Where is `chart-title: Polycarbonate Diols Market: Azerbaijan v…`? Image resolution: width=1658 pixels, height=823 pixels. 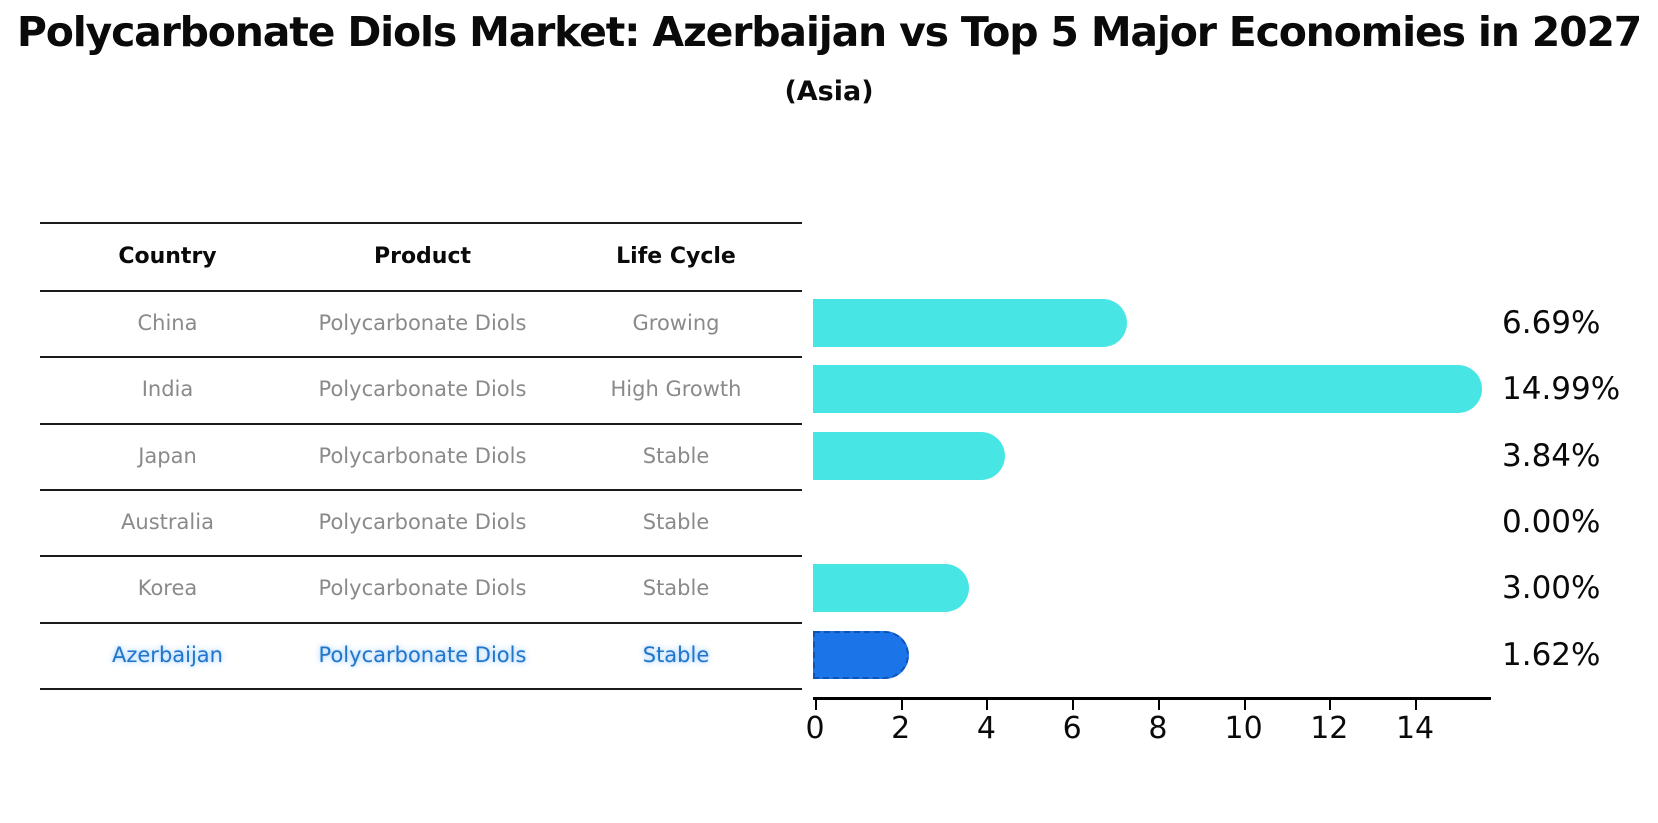
chart-title: Polycarbonate Diols Market: Azerbaijan v… is located at coordinates (829, 32).